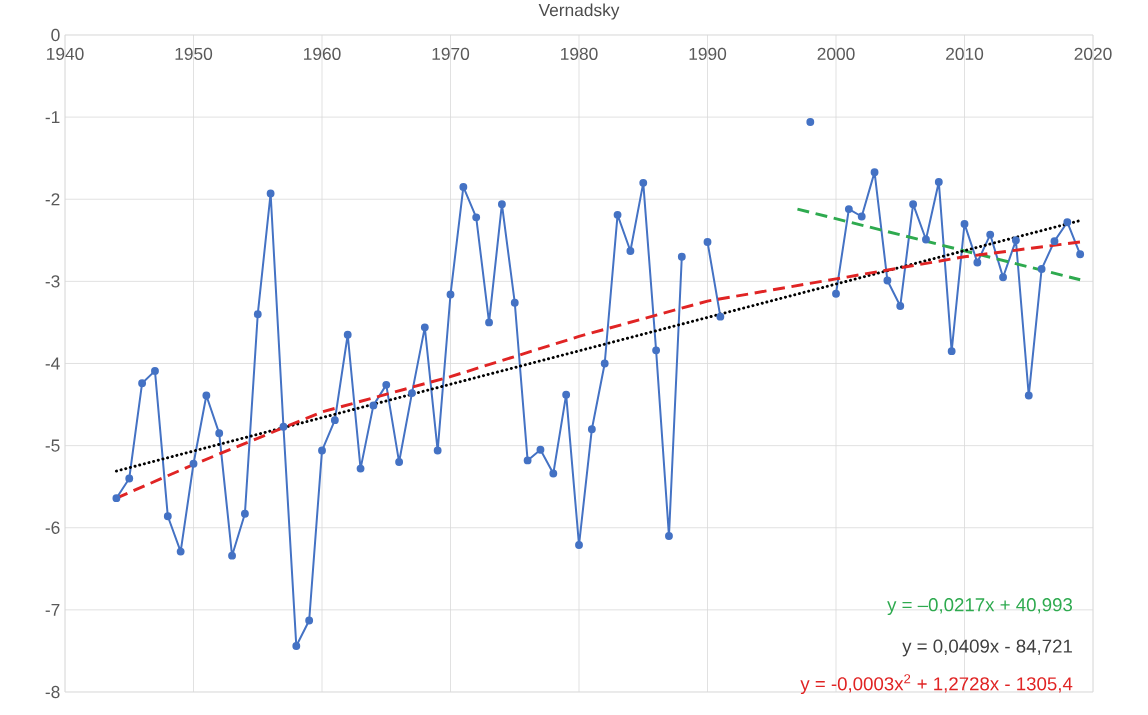 This screenshot has width=1148, height=715. Describe the element at coordinates (194, 53) in the screenshot. I see `x-tick-label: 1950` at that location.